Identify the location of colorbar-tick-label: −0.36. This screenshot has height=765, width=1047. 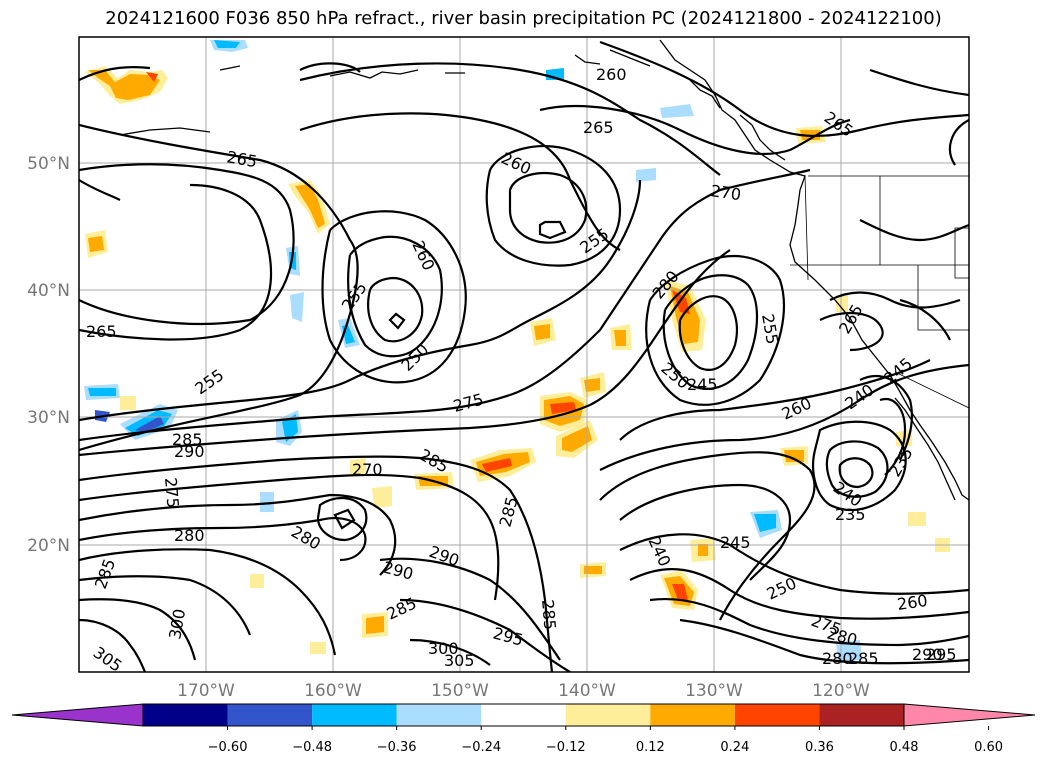
(397, 747).